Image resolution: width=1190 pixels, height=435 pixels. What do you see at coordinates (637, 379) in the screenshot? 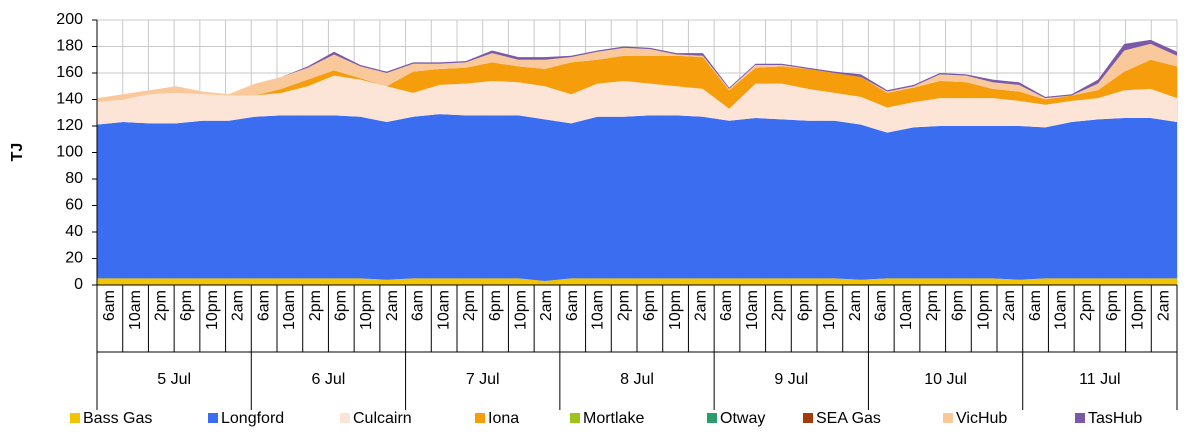
I see `day-label: 8 Jul` at bounding box center [637, 379].